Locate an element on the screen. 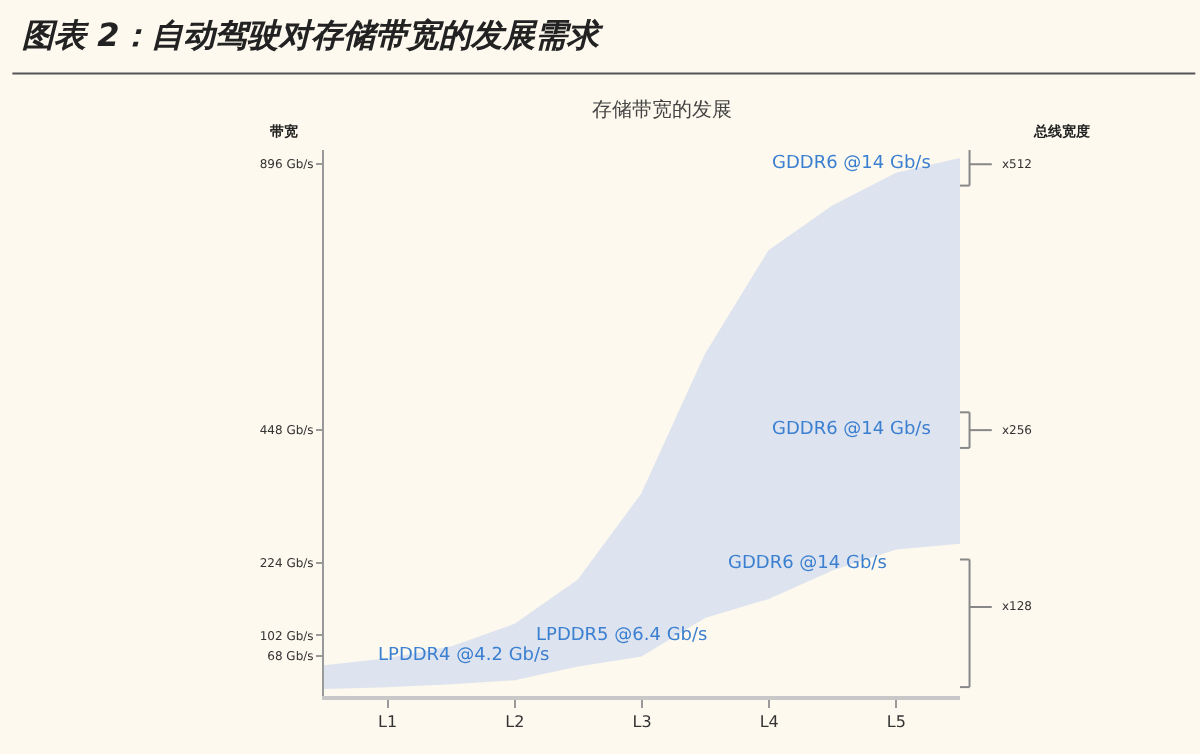 The width and height of the screenshot is (1200, 754). chart-subtitle: 存储带宽的发展 is located at coordinates (662, 110).